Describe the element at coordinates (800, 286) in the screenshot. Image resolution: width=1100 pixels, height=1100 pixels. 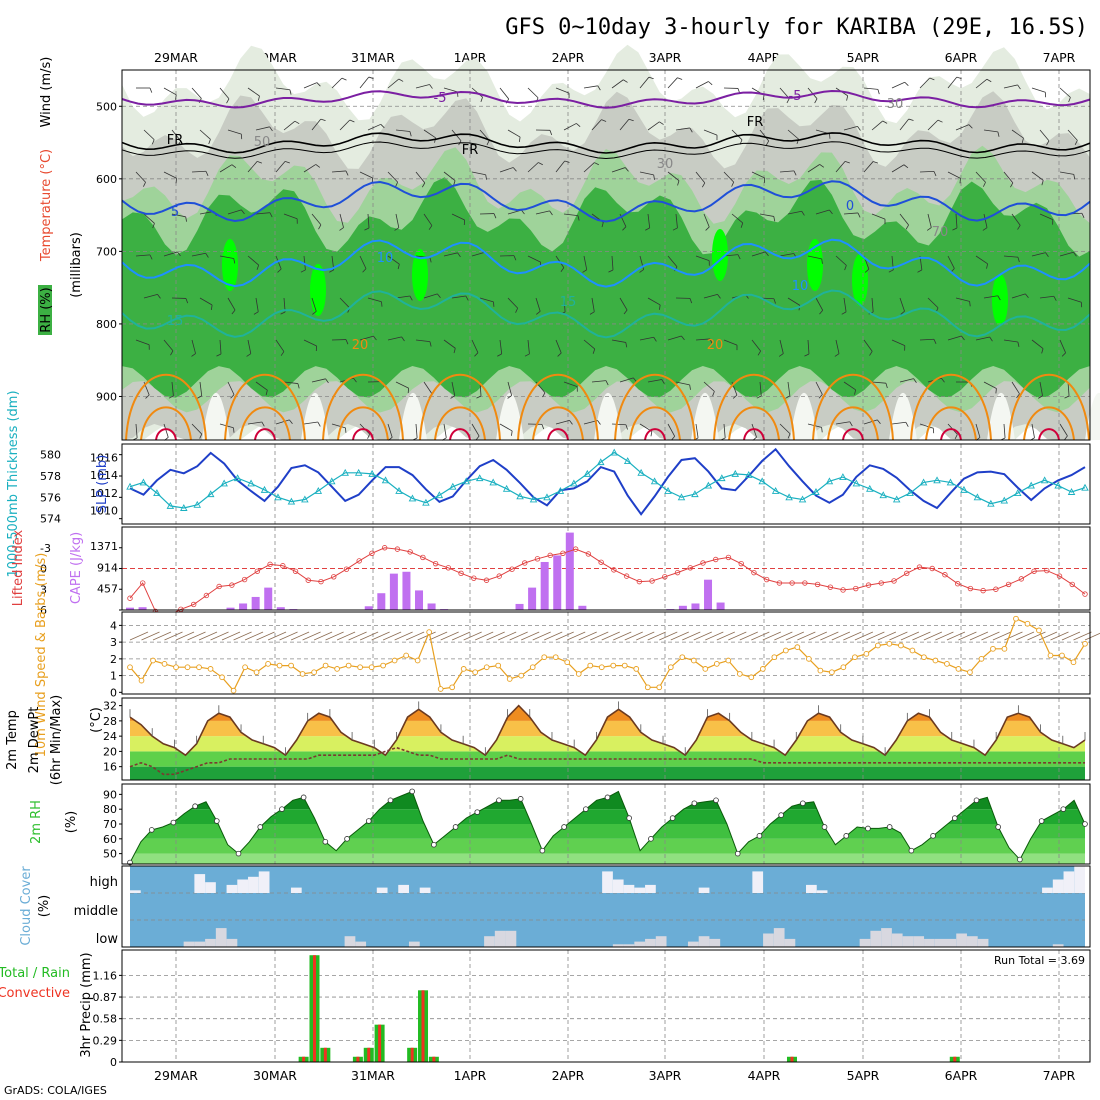
I see `contour-label: 10` at that location.